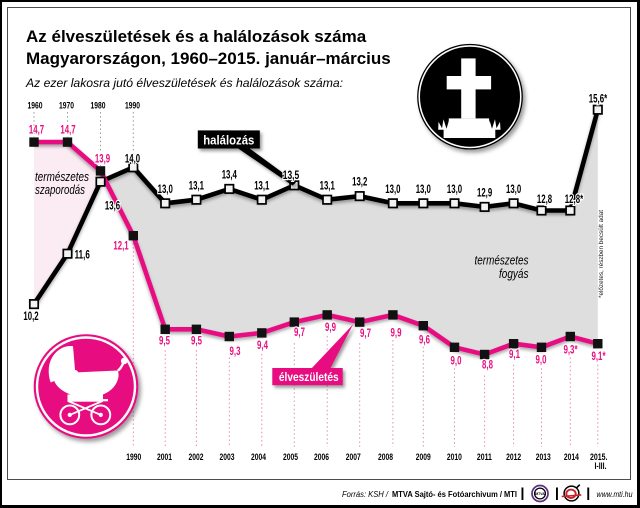  I want to click on svg-text: 13,2, so click(359, 182).